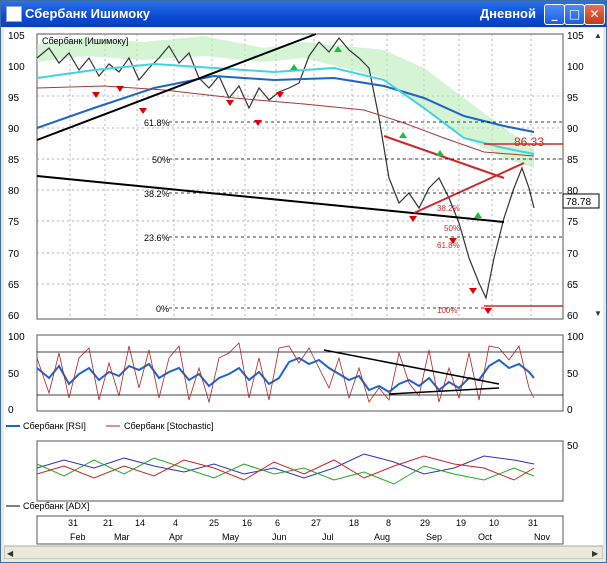 This screenshot has height=563, width=607. Describe the element at coordinates (10, 553) in the screenshot. I see `scroll-left-arrow-icon: ◀` at that location.